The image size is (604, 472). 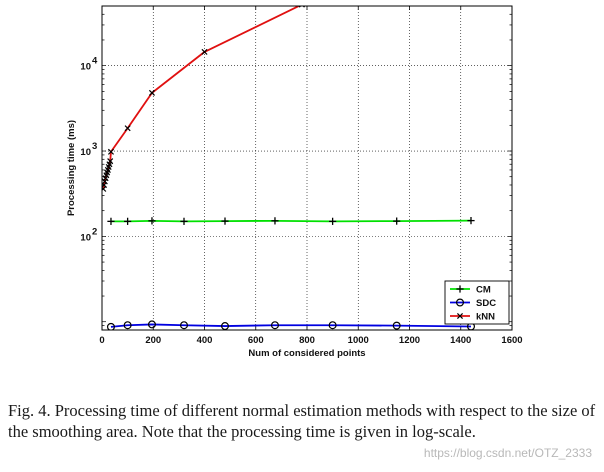 What do you see at coordinates (95, 61) in the screenshot?
I see `y-tick-exponent: 4` at bounding box center [95, 61].